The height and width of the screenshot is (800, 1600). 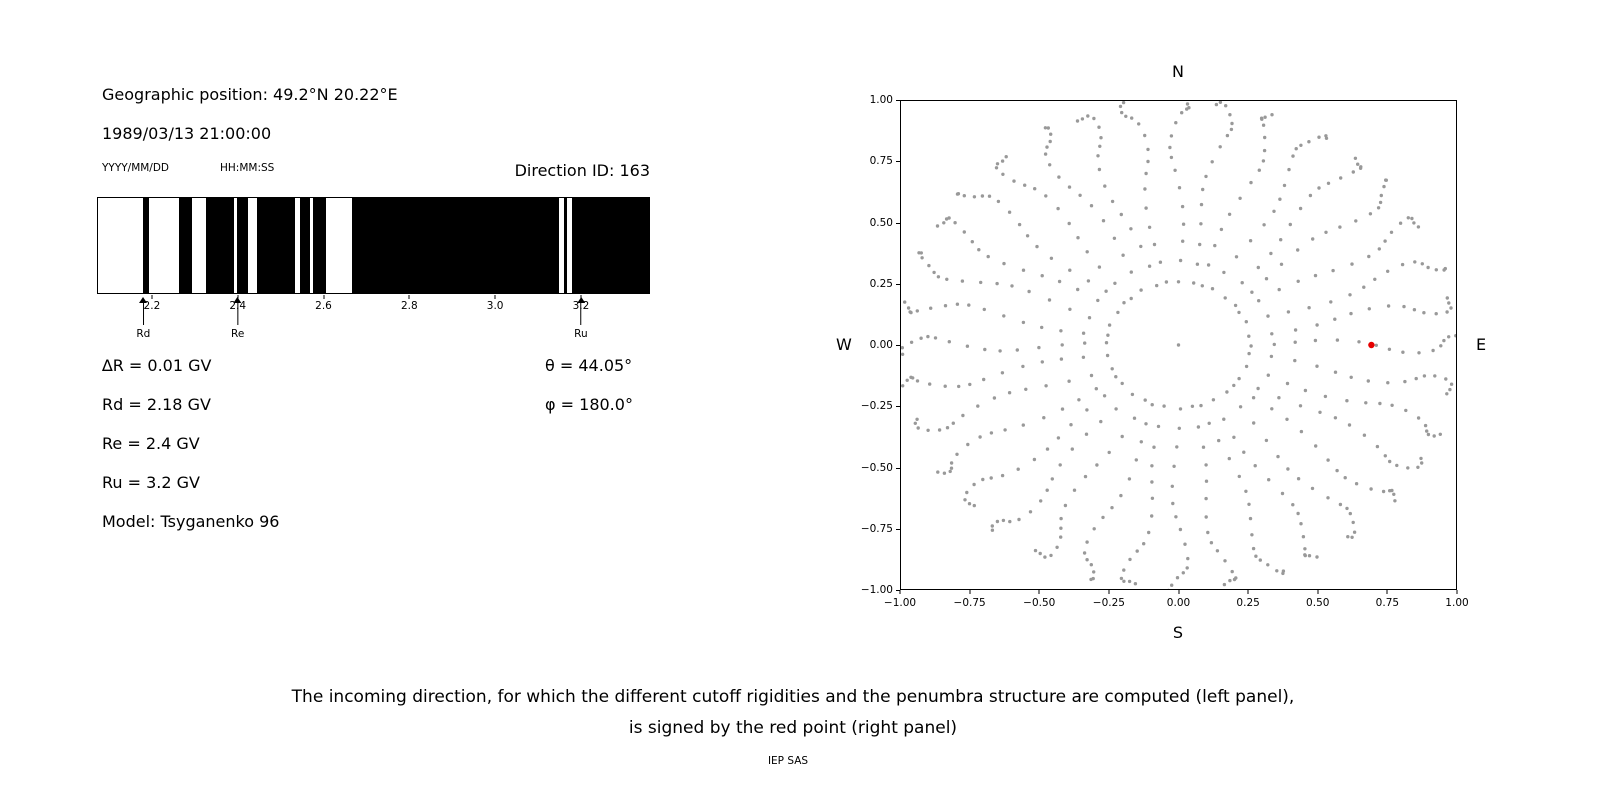 What do you see at coordinates (565, 245) in the screenshot?
I see `penumbra-forbidden-band` at bounding box center [565, 245].